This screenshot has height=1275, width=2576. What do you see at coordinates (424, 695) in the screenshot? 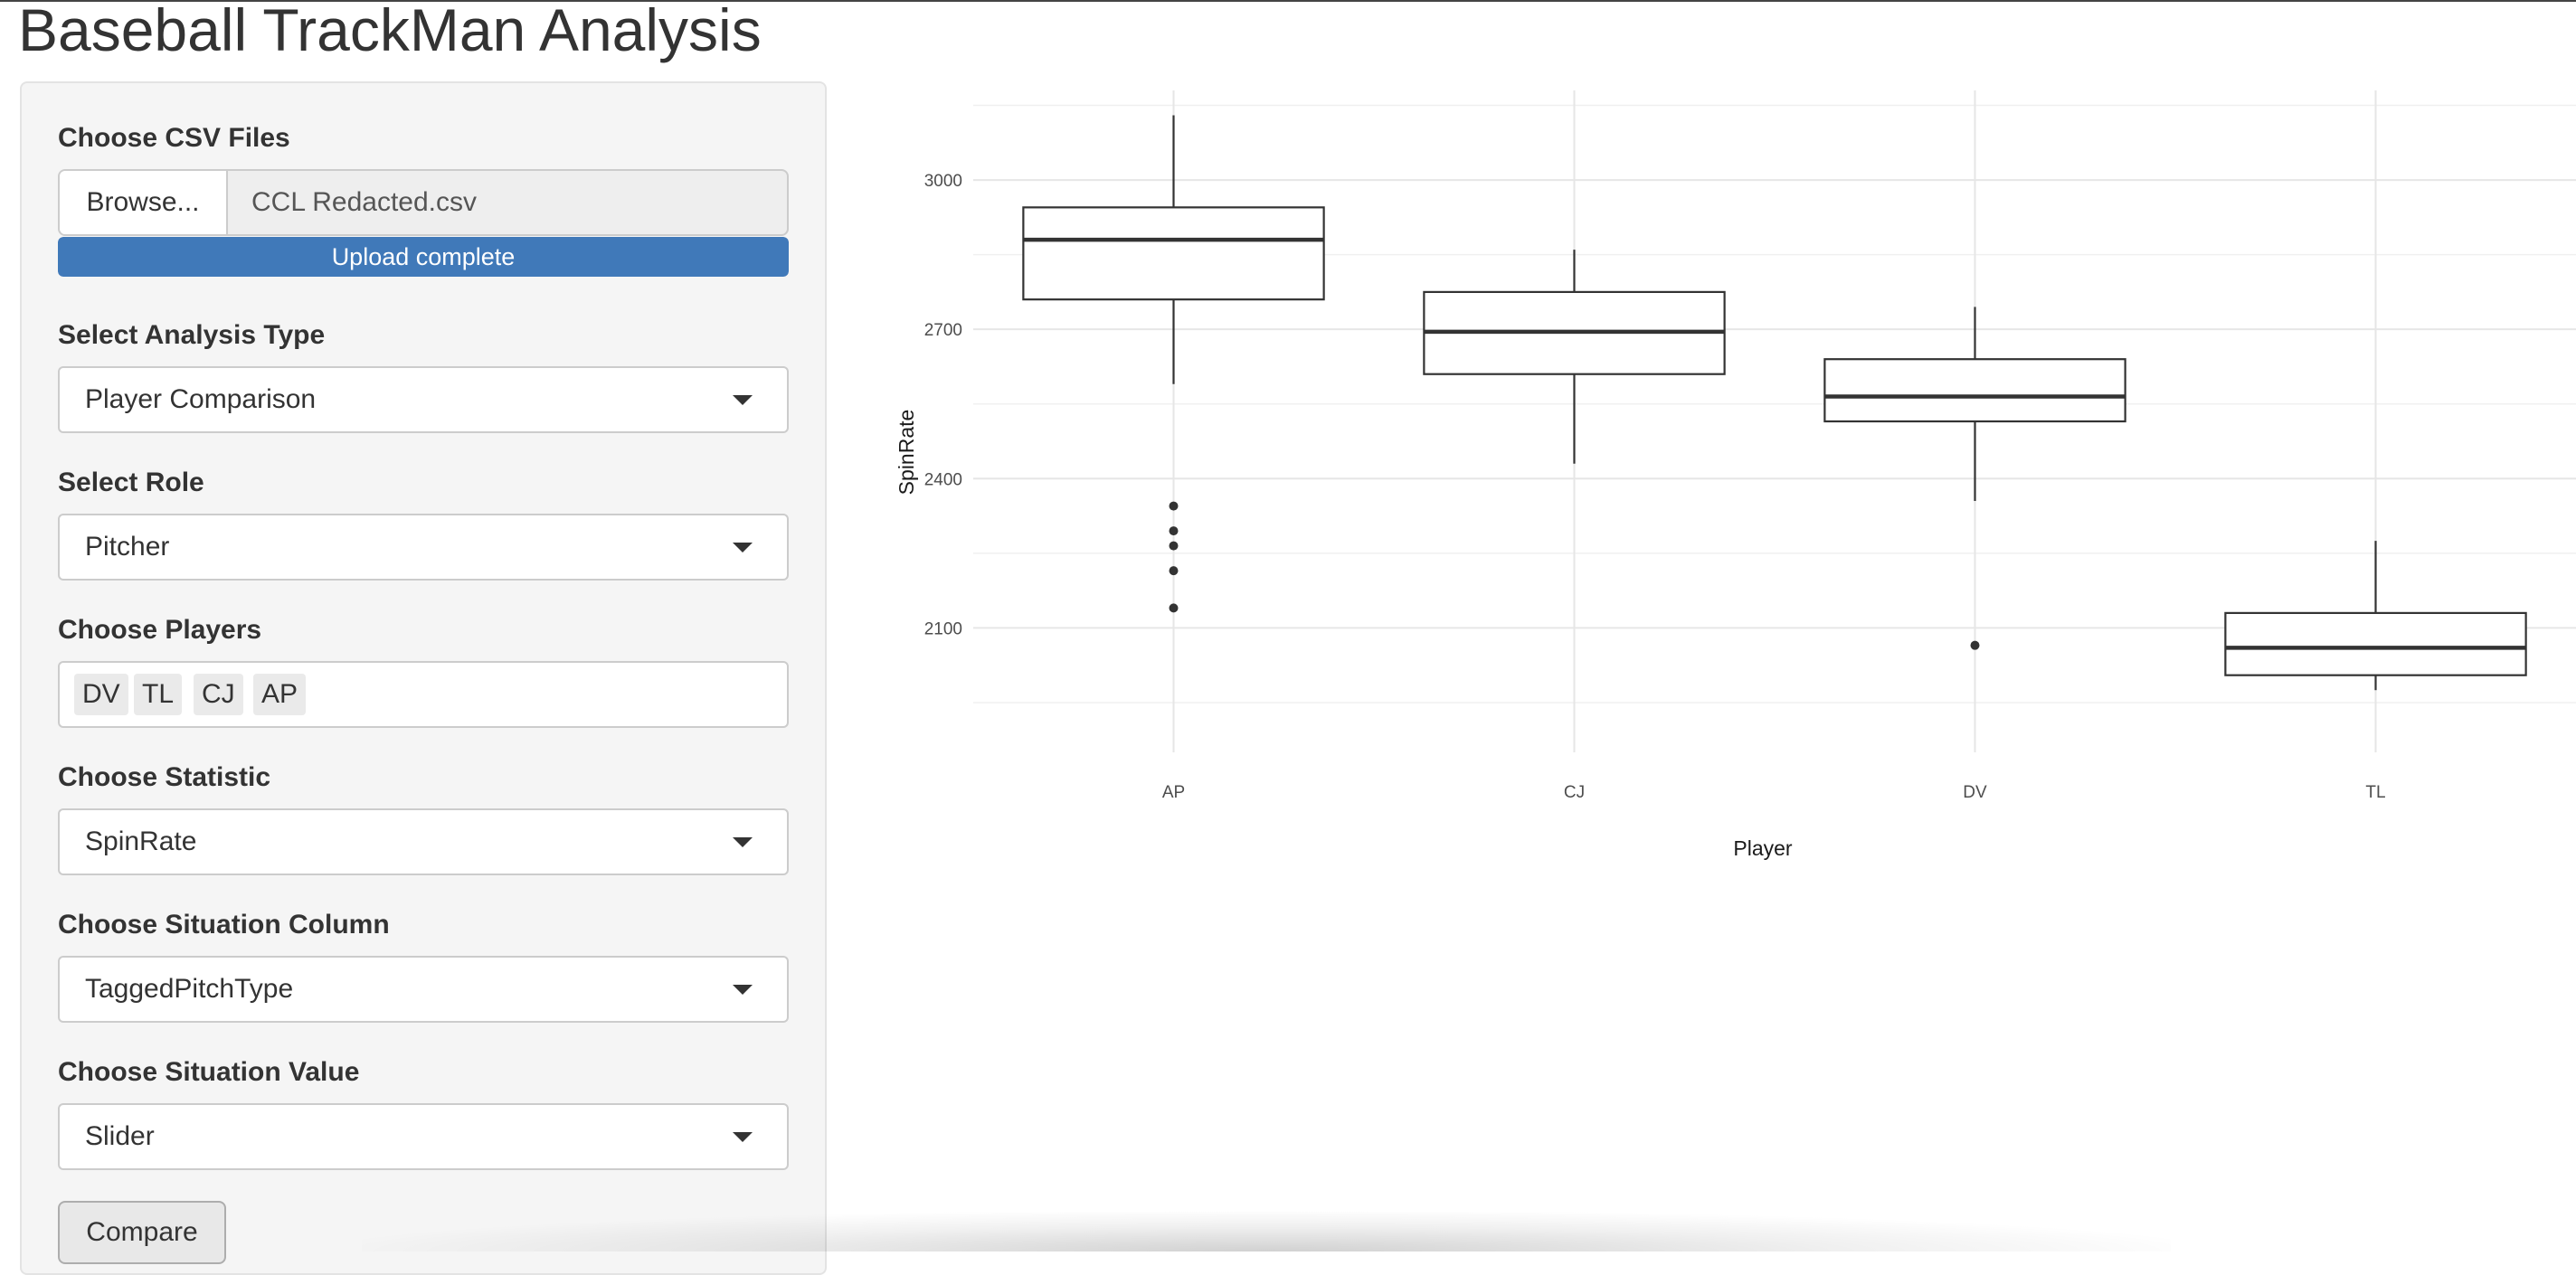
I see `players-multiselect: DV TL CJ AP` at bounding box center [424, 695].